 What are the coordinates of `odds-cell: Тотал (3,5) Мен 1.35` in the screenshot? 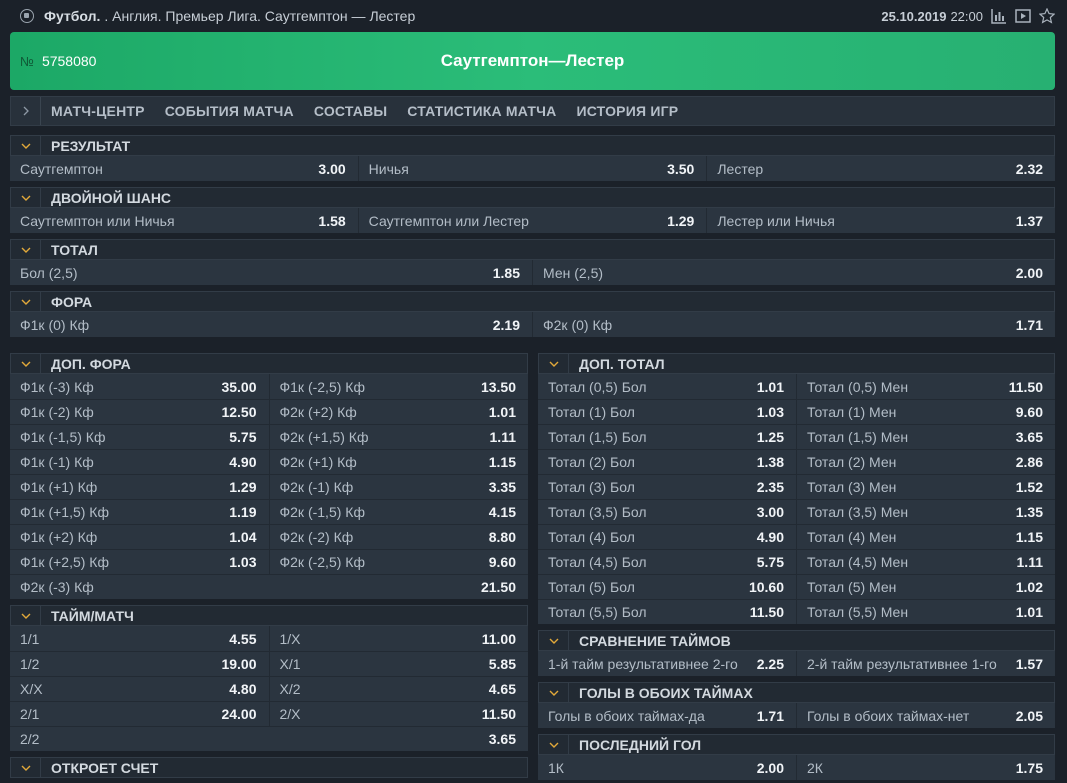 It's located at (926, 512).